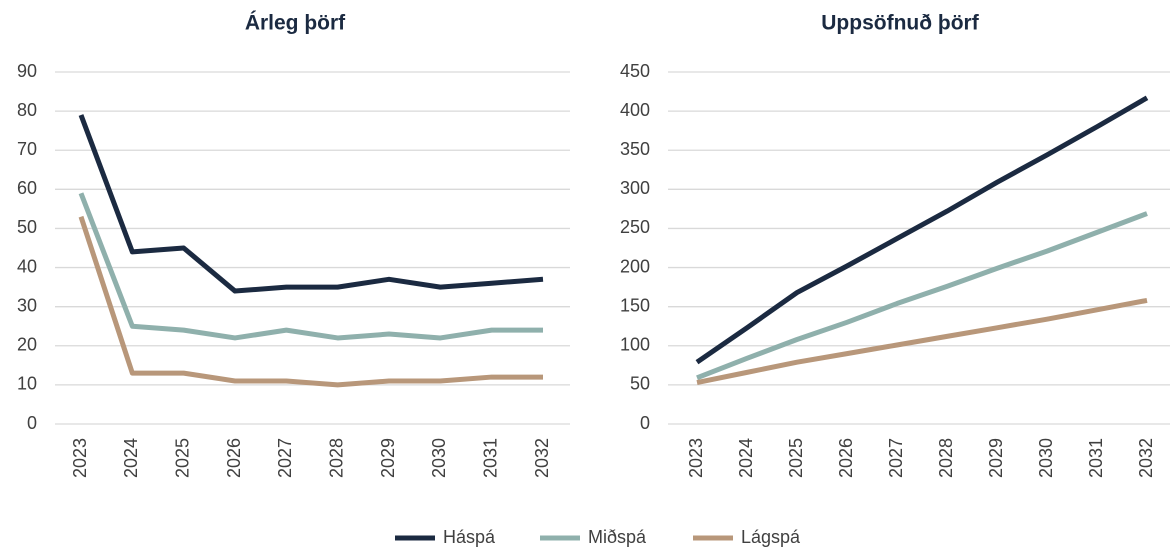  What do you see at coordinates (900, 23) in the screenshot?
I see `chart-title: Uppsöfnuð þörf` at bounding box center [900, 23].